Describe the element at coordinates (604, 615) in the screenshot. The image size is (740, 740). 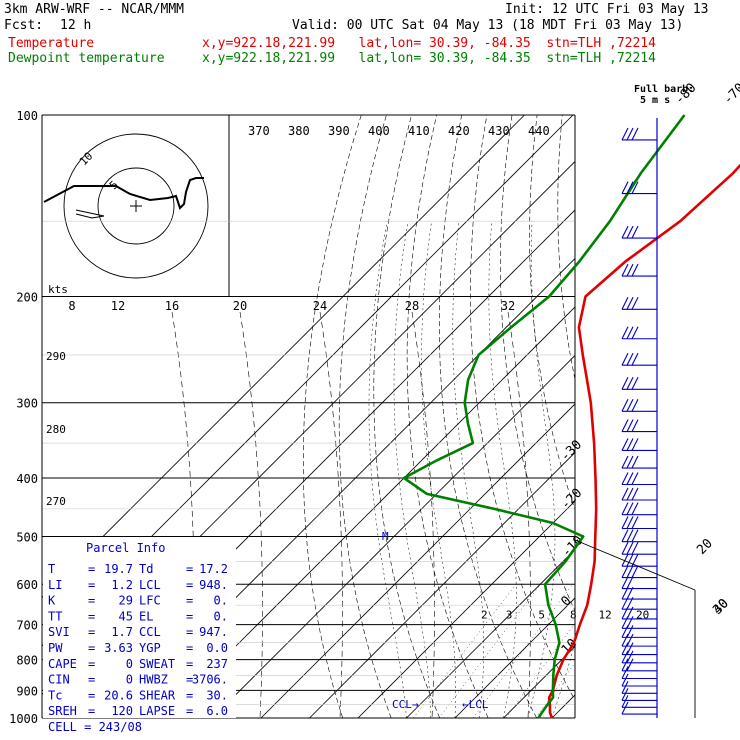
I see `mixing-ratio-label: 12` at that location.